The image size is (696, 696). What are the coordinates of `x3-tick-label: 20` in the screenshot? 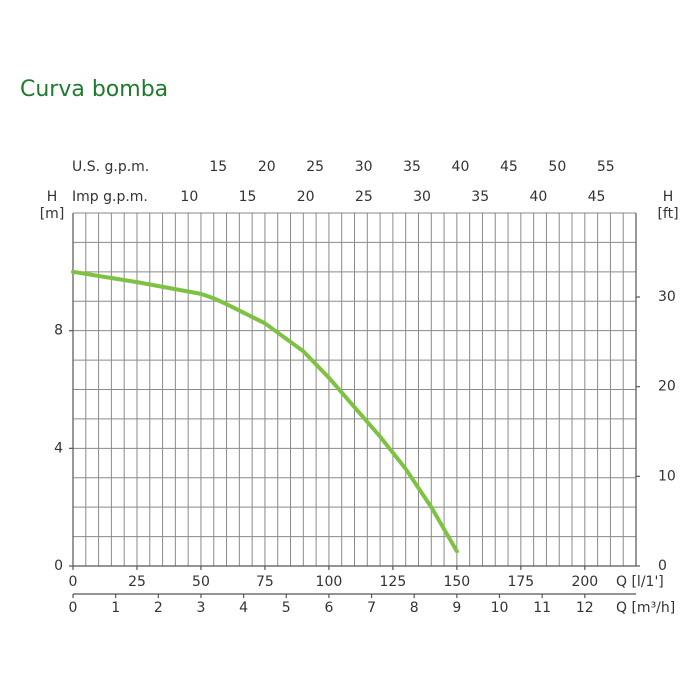 It's located at (267, 167).